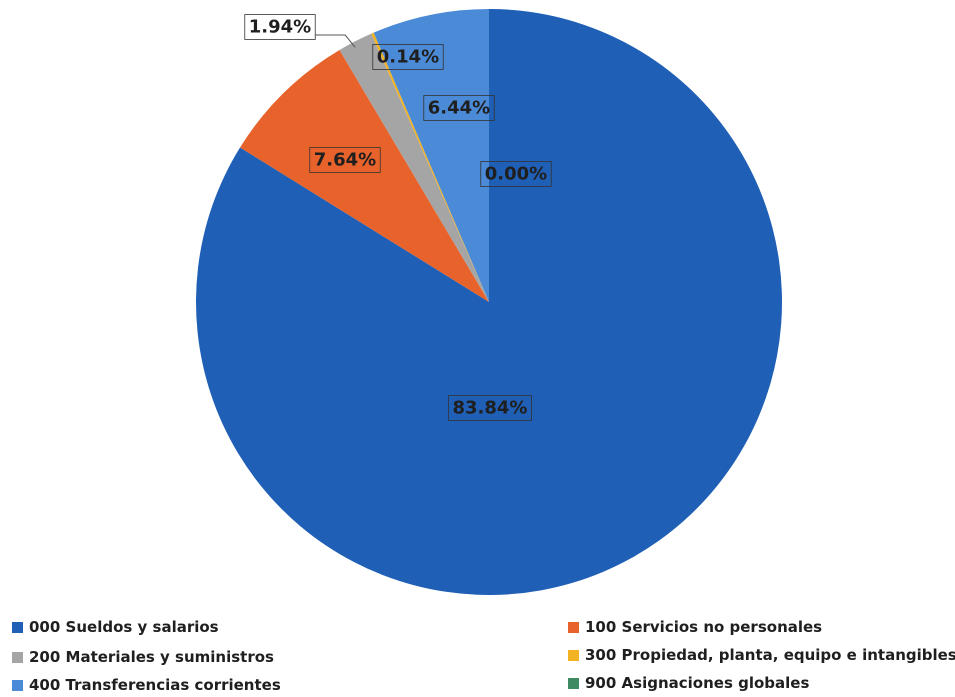 The width and height of the screenshot is (955, 697). I want to click on data-label-900: 0.00%, so click(516, 174).